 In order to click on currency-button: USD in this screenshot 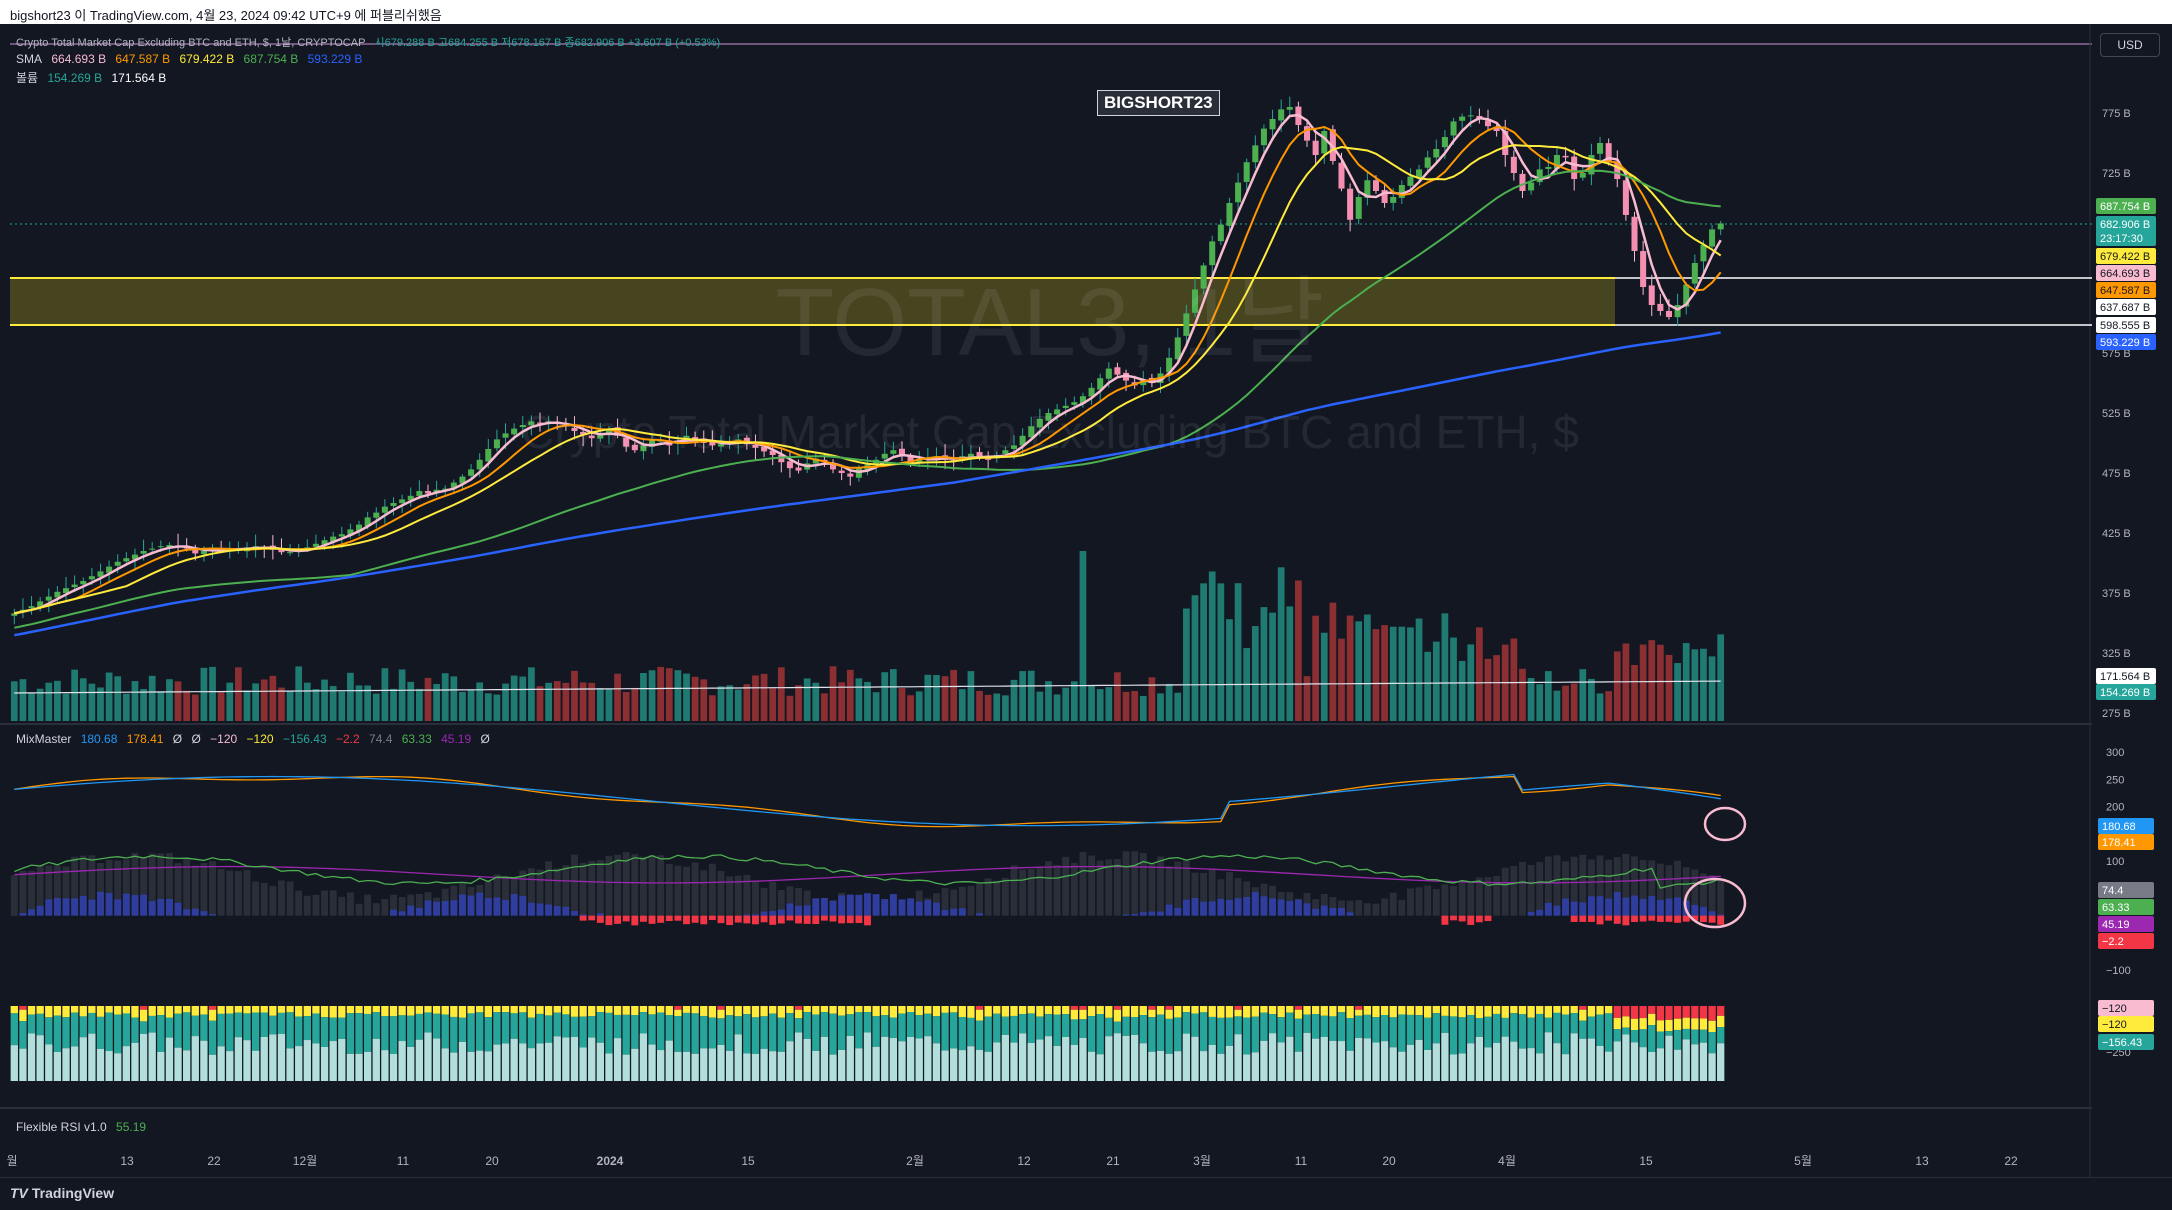, I will do `click(2130, 45)`.